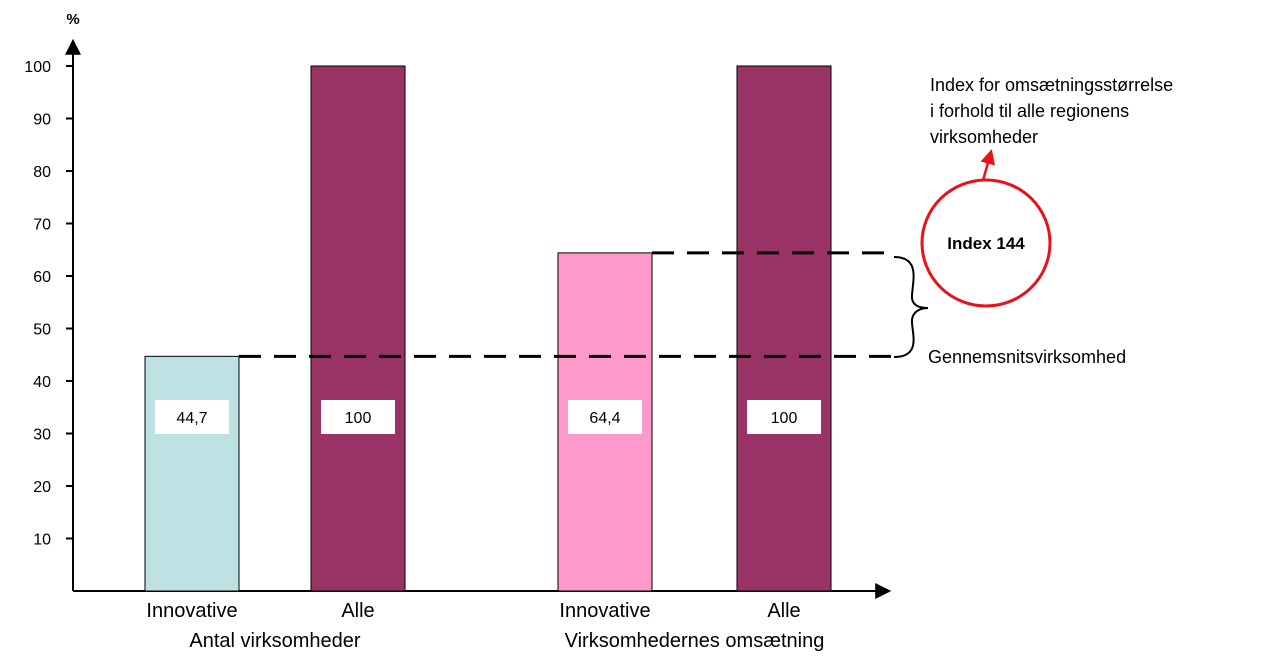  Describe the element at coordinates (275, 641) in the screenshot. I see `group-label: Antal virksomheder` at that location.